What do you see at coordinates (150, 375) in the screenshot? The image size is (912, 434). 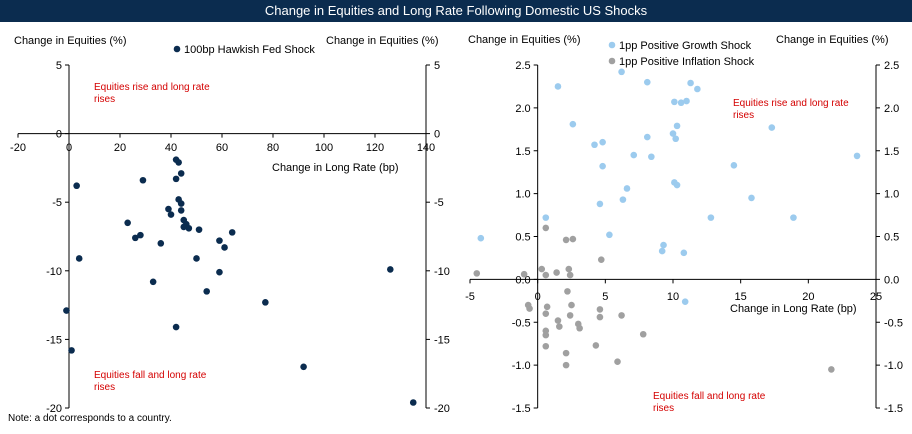 I see `left-annotation-fall-line1: Equities fall and long rate` at bounding box center [150, 375].